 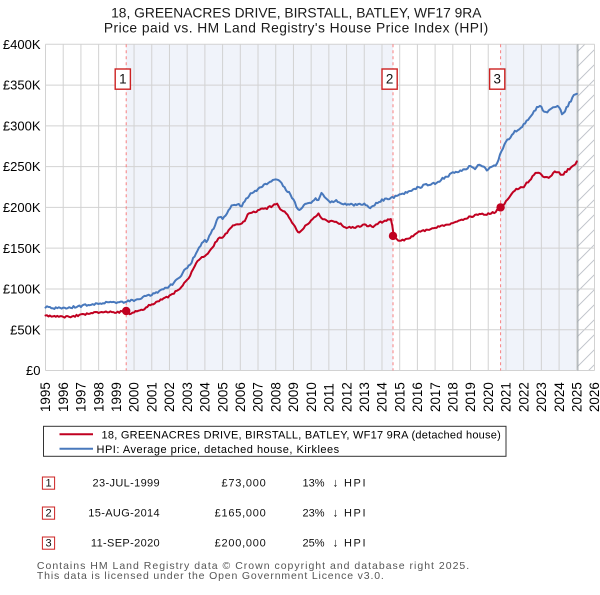 I want to click on svg-text: 1996, so click(x=63, y=397).